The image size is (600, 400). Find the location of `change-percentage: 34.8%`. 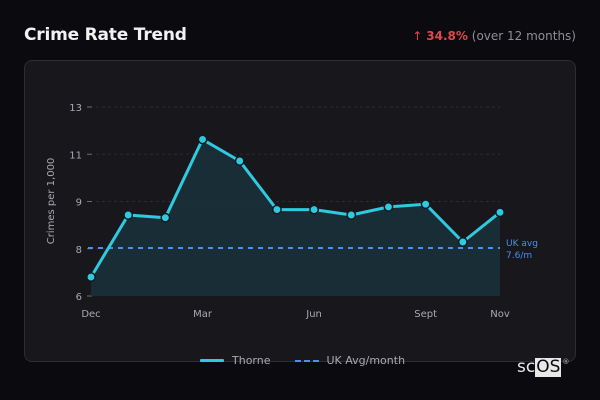

change-percentage: 34.8% is located at coordinates (447, 36).